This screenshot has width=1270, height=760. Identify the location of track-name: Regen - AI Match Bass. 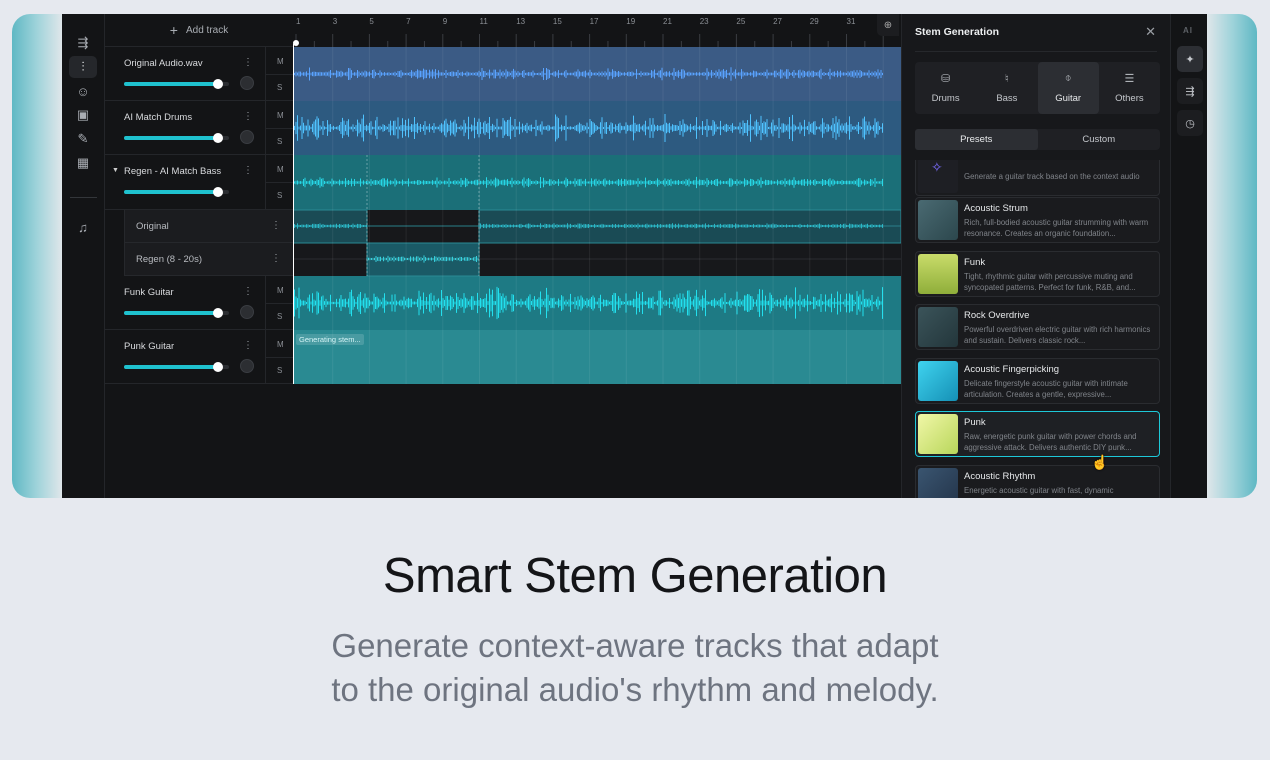
(173, 171).